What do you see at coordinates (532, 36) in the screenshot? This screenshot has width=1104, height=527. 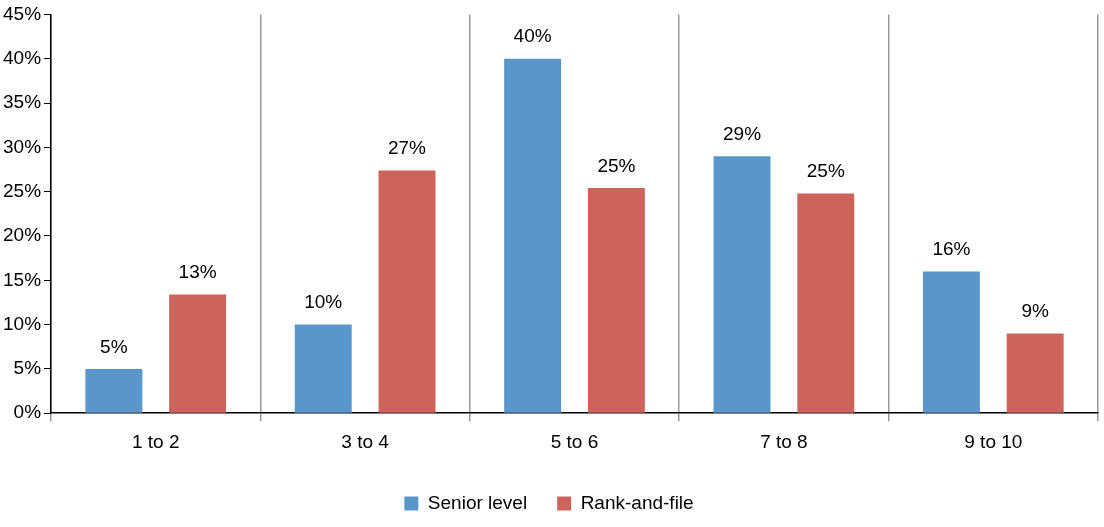 I see `data-label: 40%` at bounding box center [532, 36].